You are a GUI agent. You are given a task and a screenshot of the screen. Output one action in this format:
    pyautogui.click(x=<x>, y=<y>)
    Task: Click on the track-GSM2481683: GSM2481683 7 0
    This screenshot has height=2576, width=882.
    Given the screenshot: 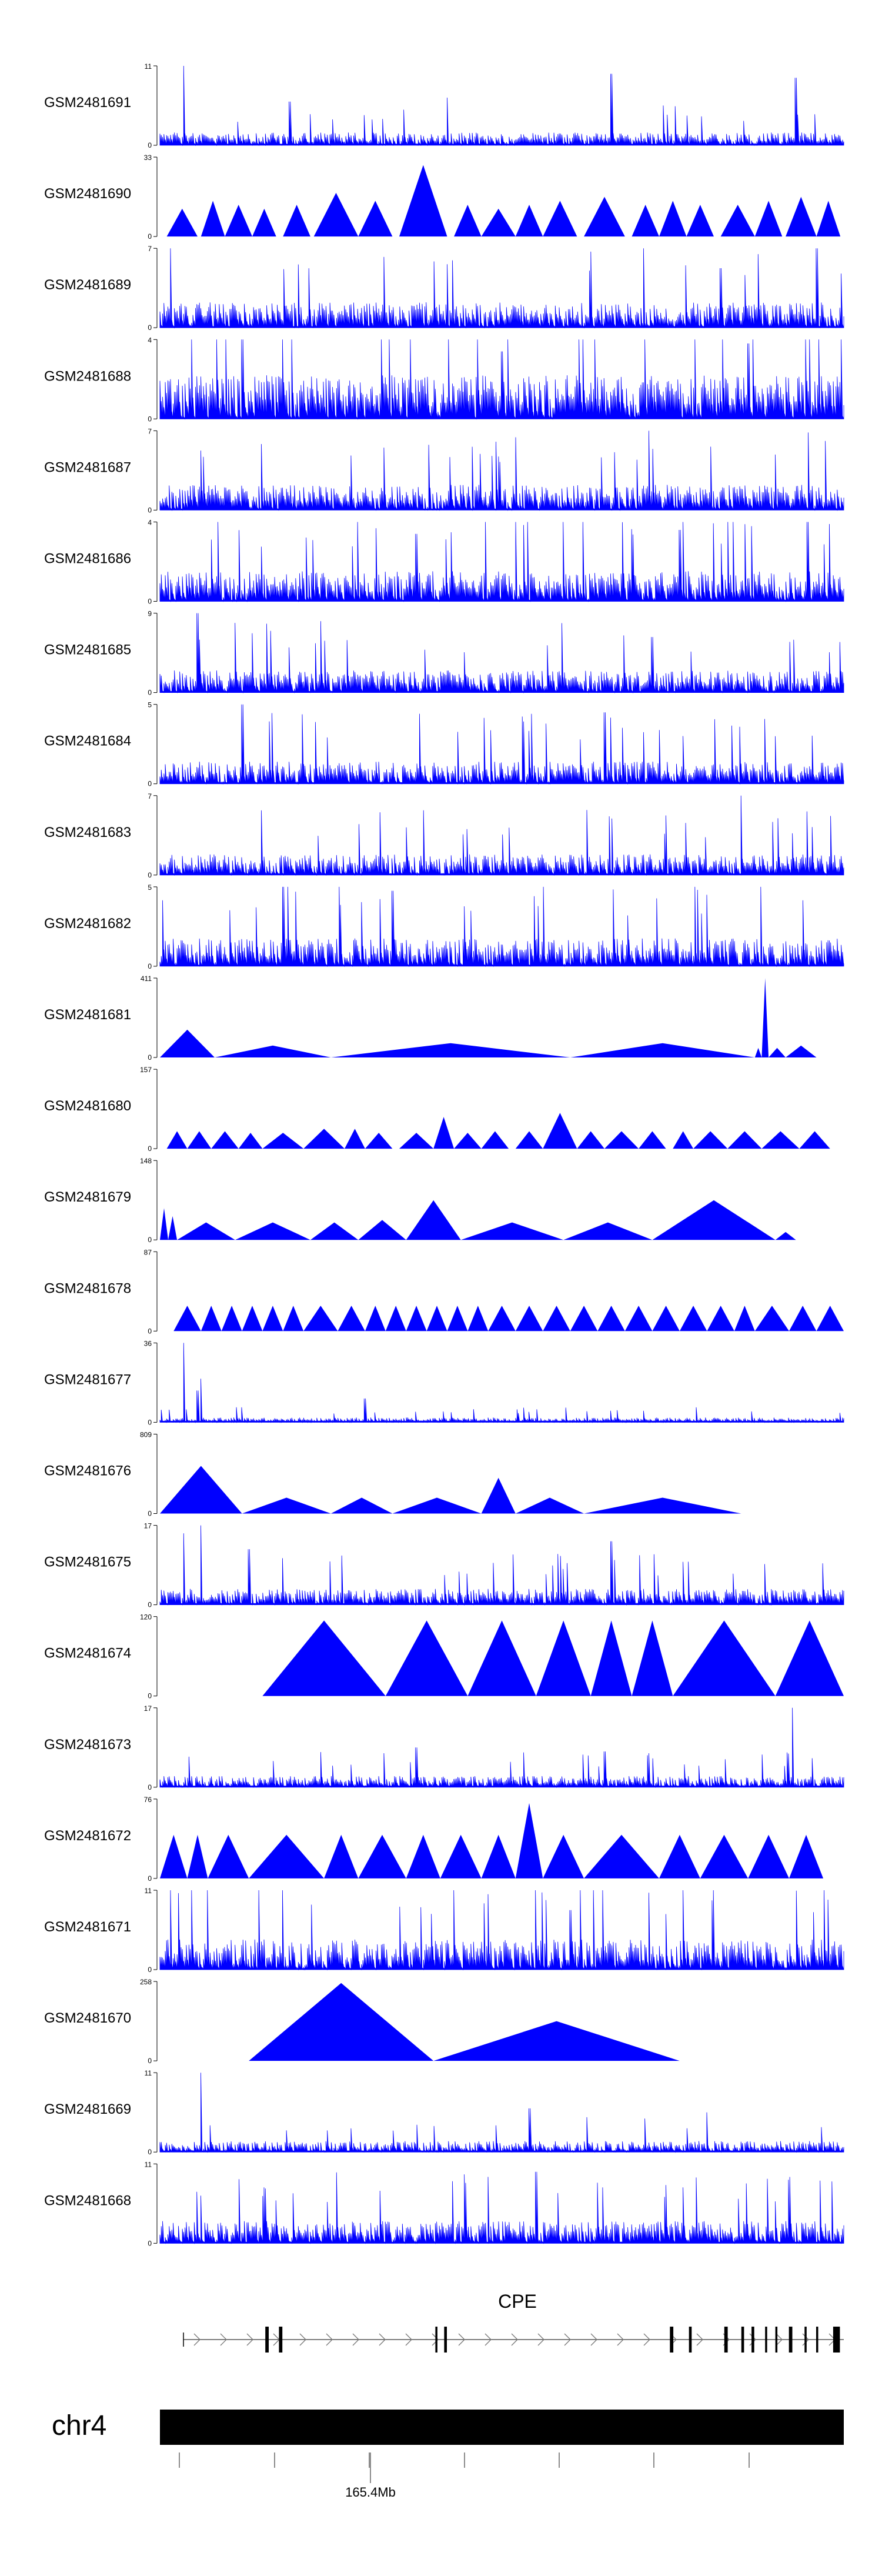 What is the action you would take?
    pyautogui.click(x=444, y=835)
    